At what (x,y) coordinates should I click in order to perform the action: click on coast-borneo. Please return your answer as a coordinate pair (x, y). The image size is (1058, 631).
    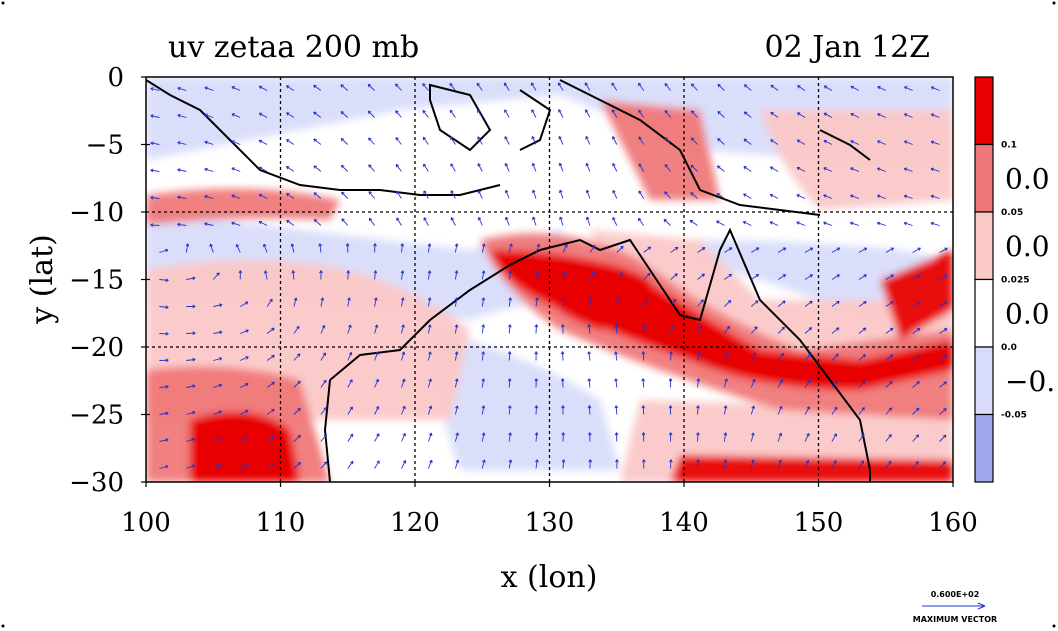
    Looking at the image, I should click on (460, 117).